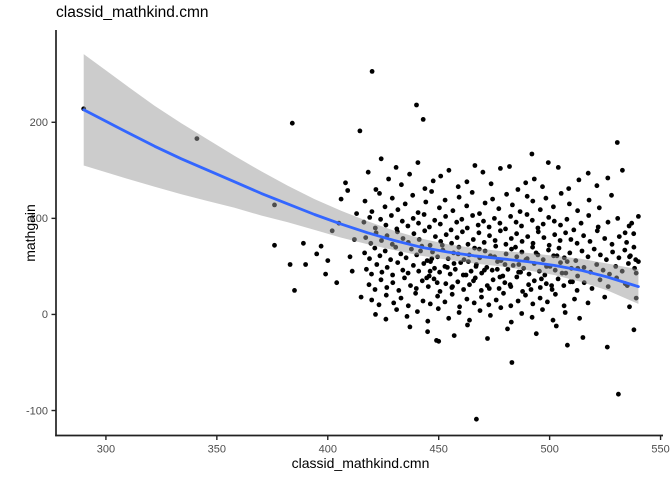  I want to click on x-tick-label: 450, so click(439, 450).